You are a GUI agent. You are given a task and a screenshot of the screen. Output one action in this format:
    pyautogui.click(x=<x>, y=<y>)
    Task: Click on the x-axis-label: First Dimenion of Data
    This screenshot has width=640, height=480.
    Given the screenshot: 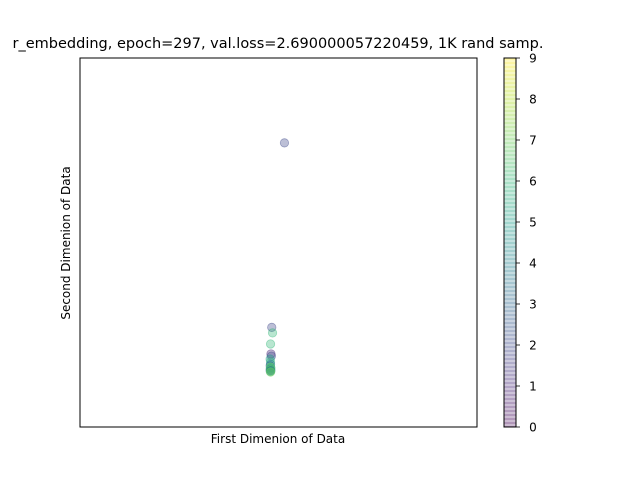 What is the action you would take?
    pyautogui.click(x=278, y=439)
    